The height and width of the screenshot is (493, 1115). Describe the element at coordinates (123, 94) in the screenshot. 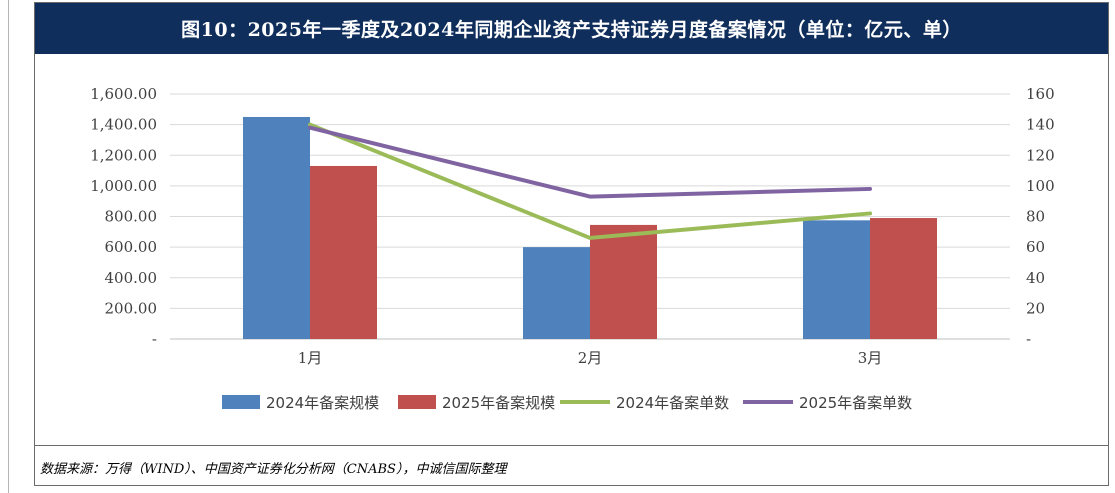

I see `y-left-tick-label: 1,600.00` at that location.